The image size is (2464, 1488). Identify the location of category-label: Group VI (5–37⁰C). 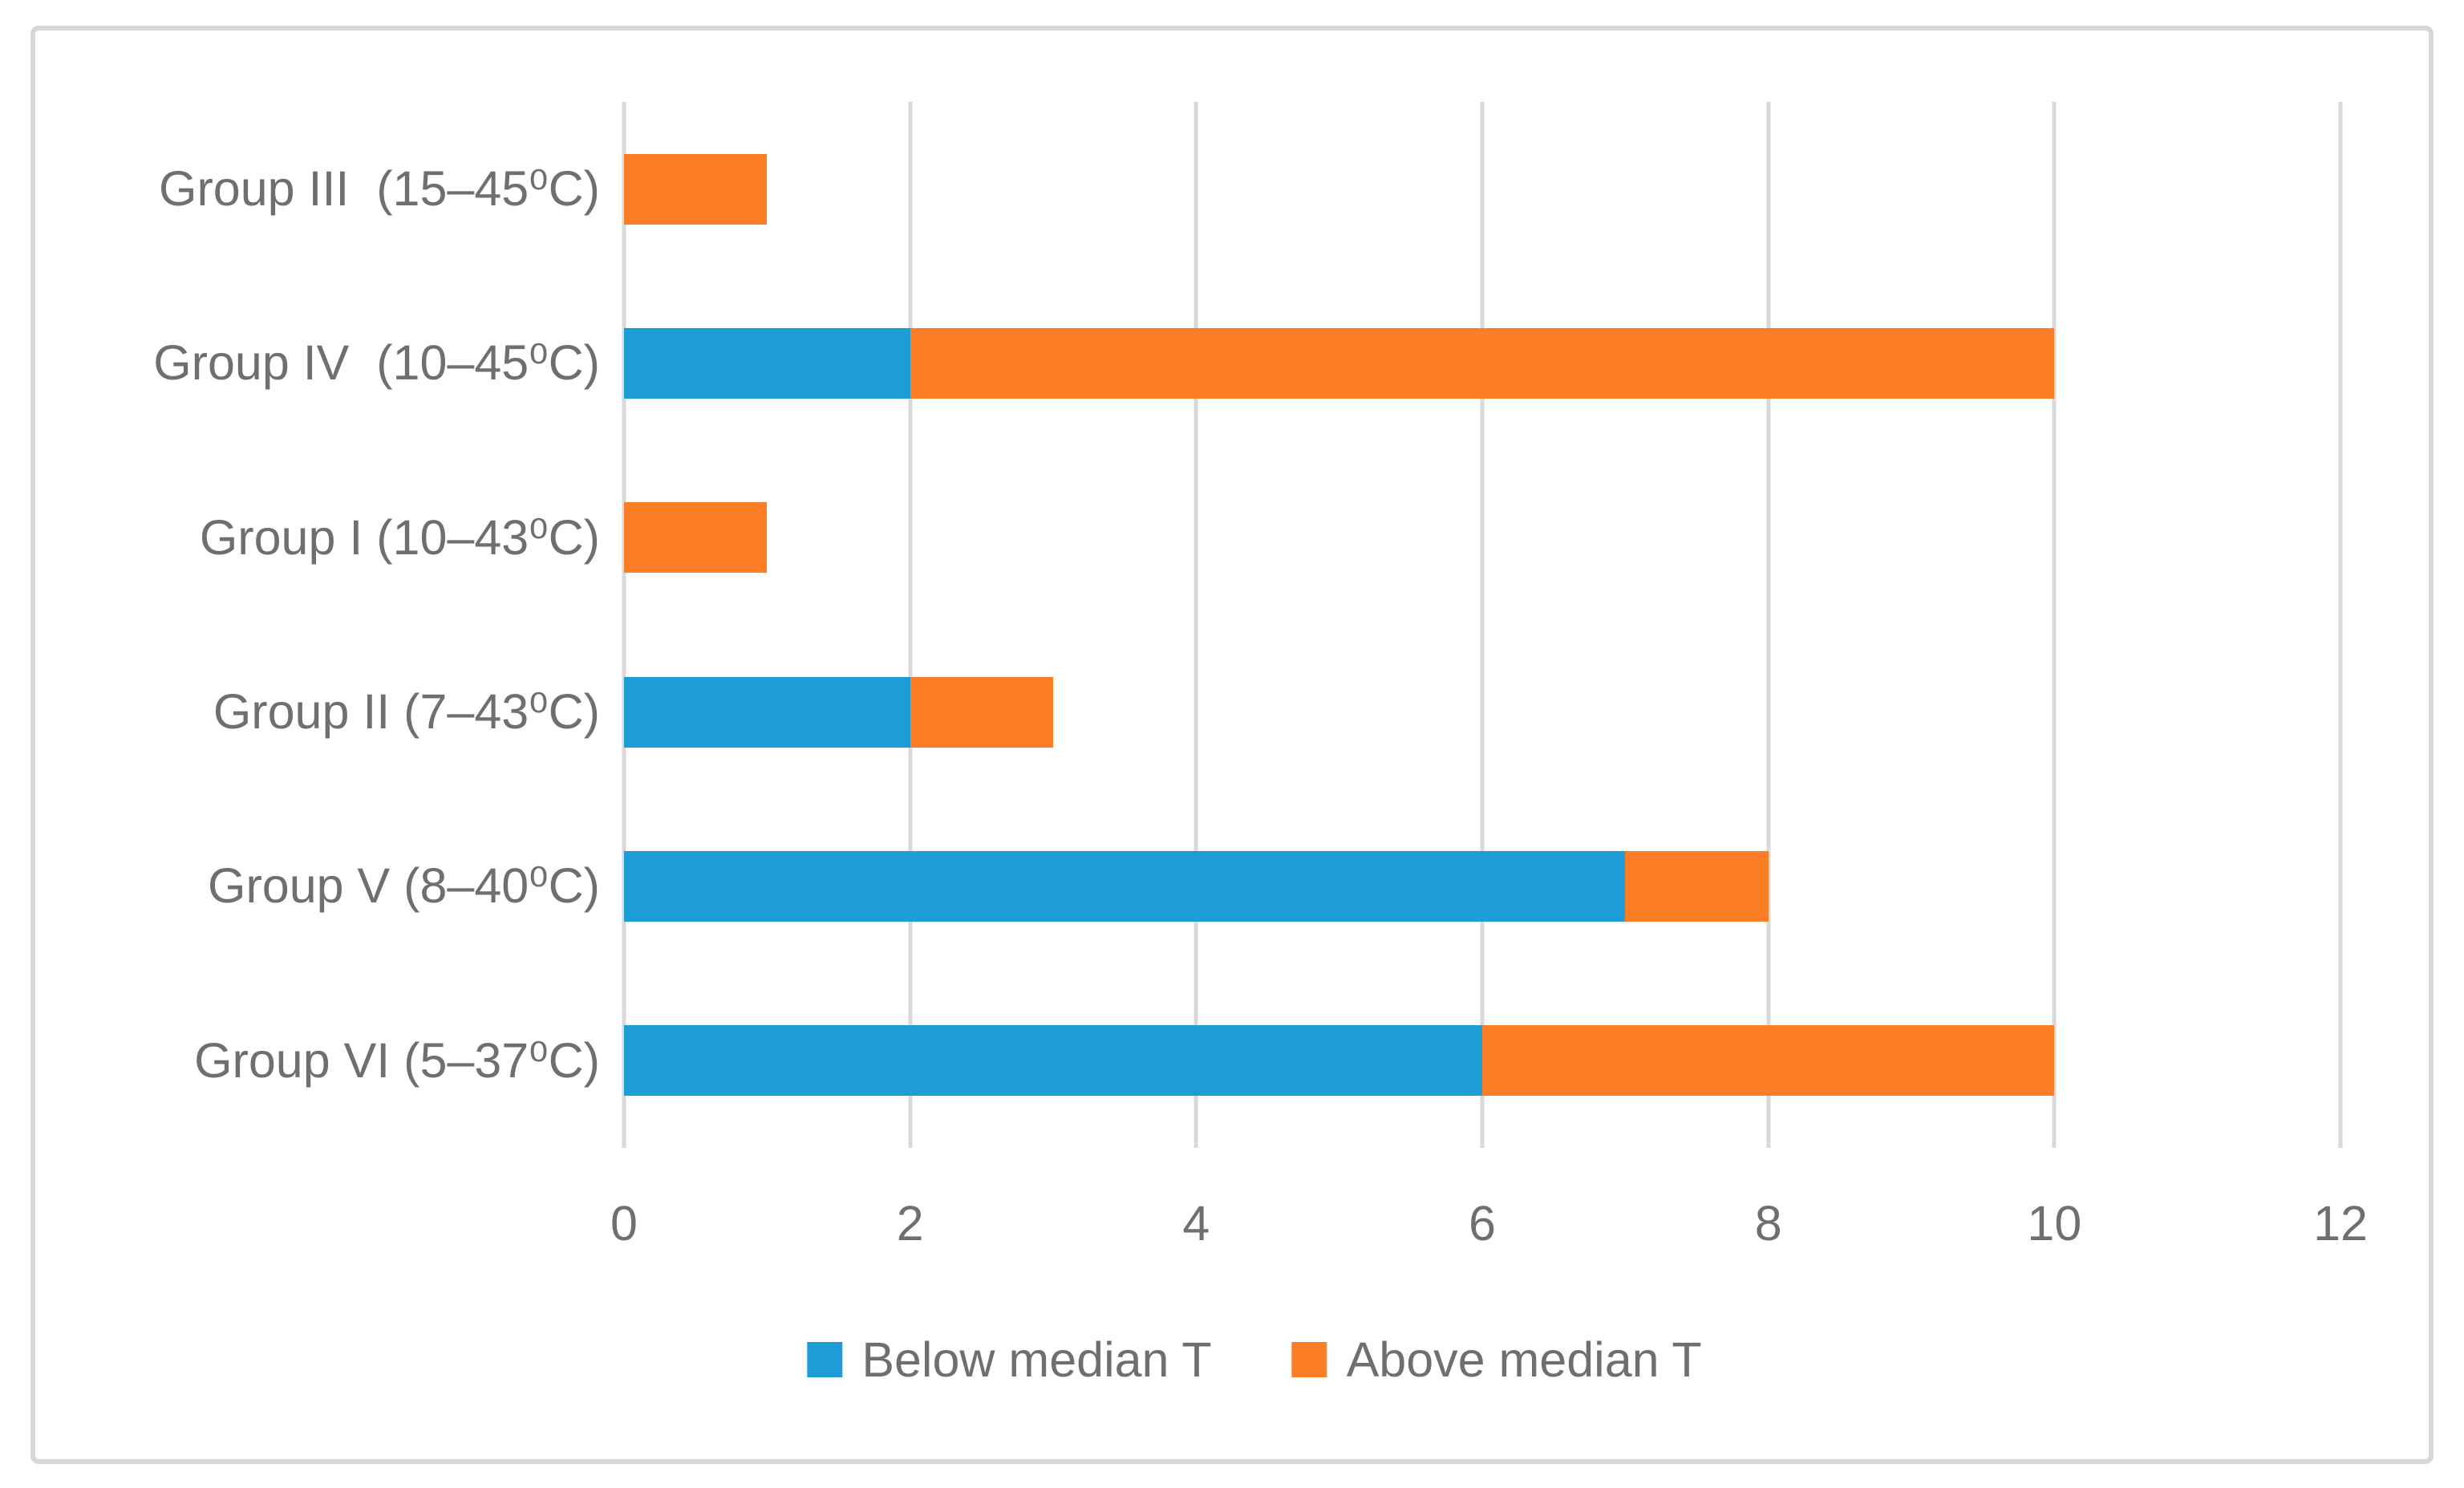
(397, 1060).